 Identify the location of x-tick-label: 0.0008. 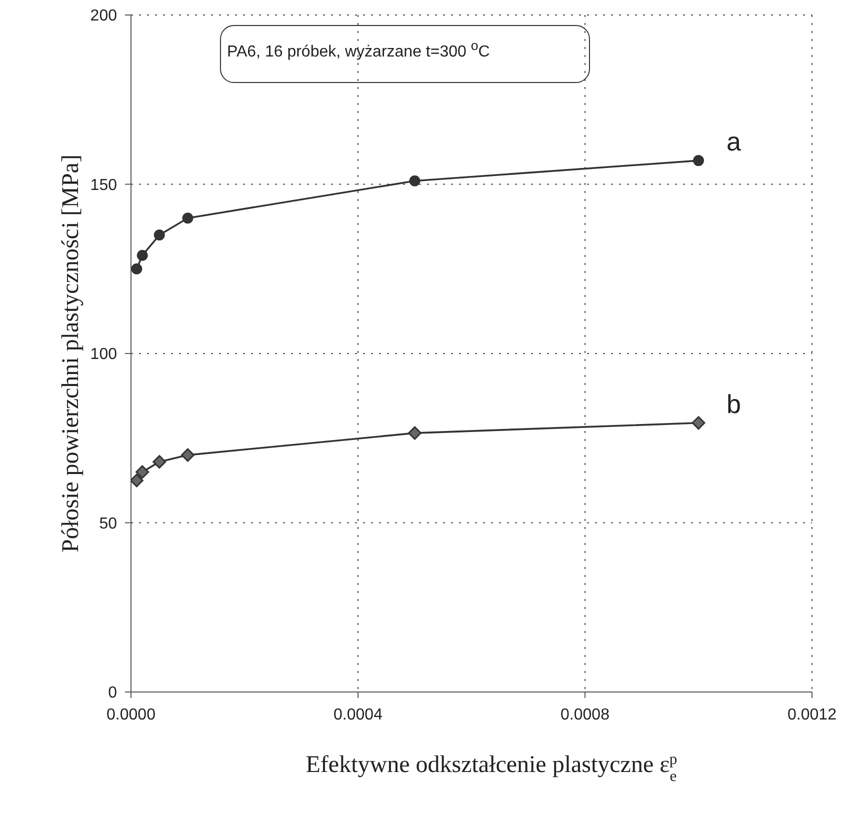
(585, 715).